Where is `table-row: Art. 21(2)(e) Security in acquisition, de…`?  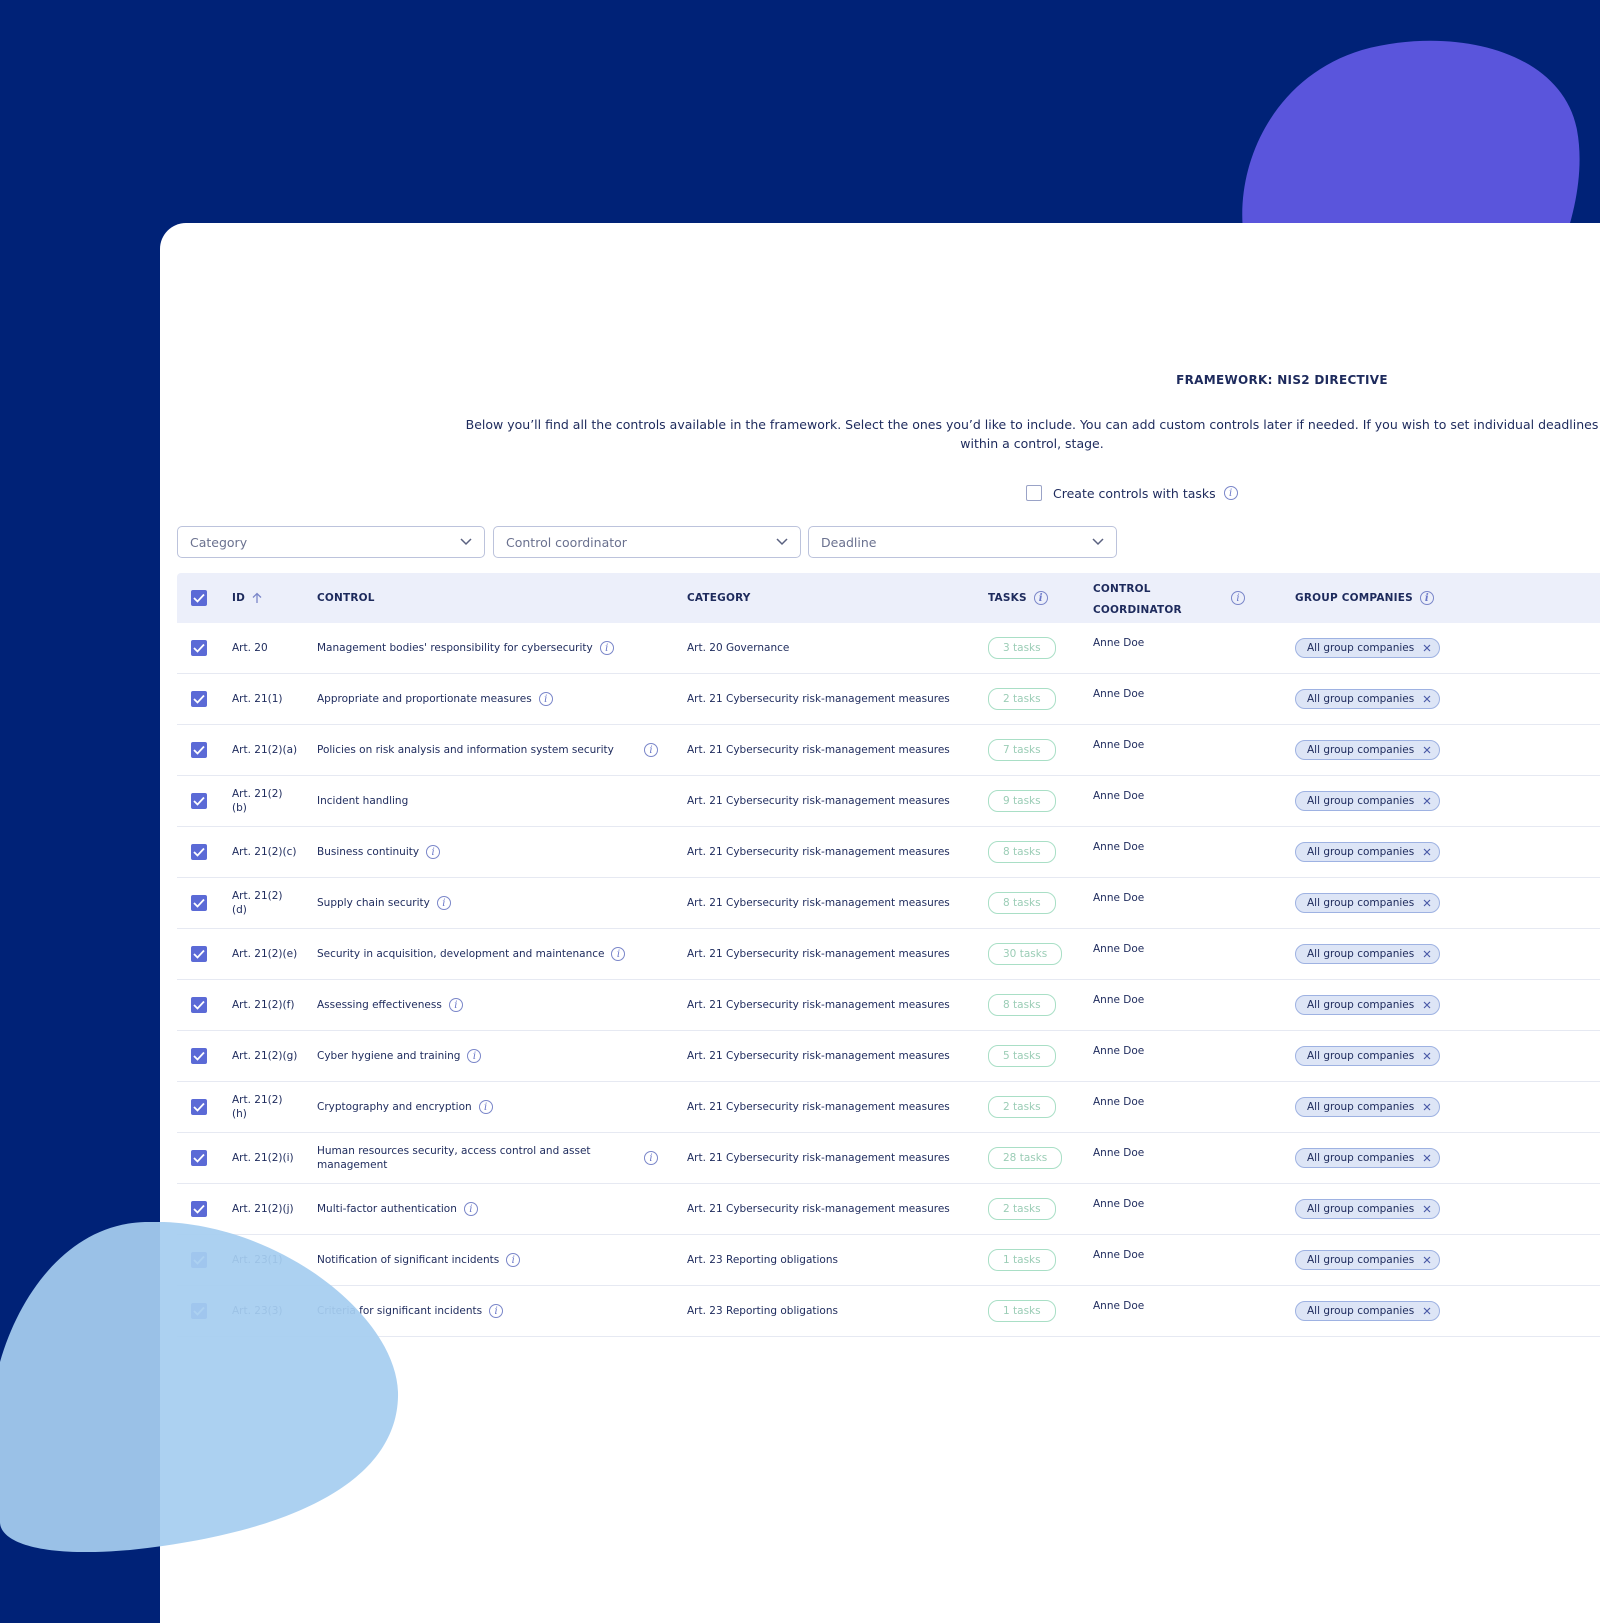
table-row: Art. 21(2)(e) Security in acquisition, de… is located at coordinates (888, 954).